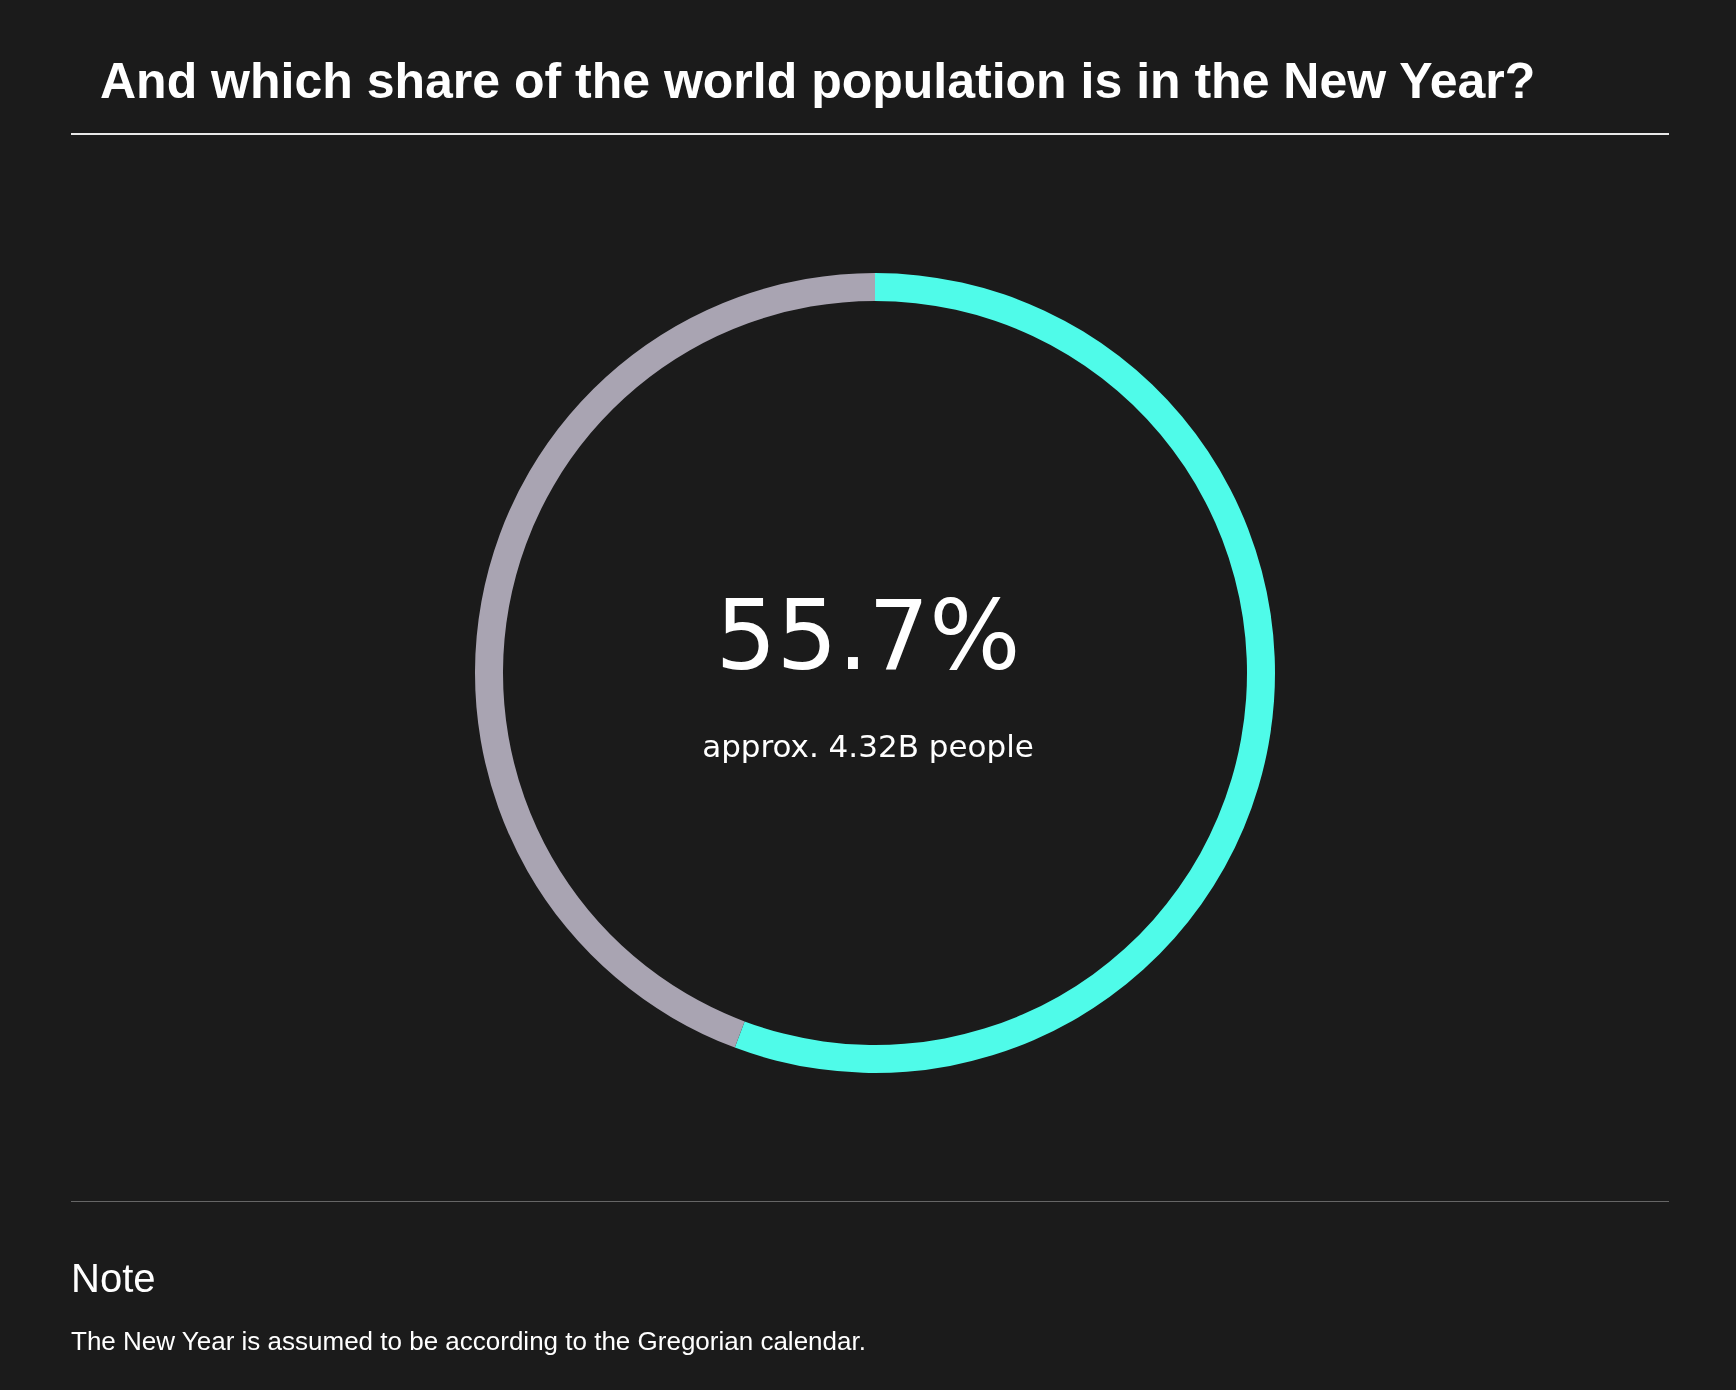 The image size is (1736, 1390). I want to click on text: approx. 4.32B people, so click(868, 746).